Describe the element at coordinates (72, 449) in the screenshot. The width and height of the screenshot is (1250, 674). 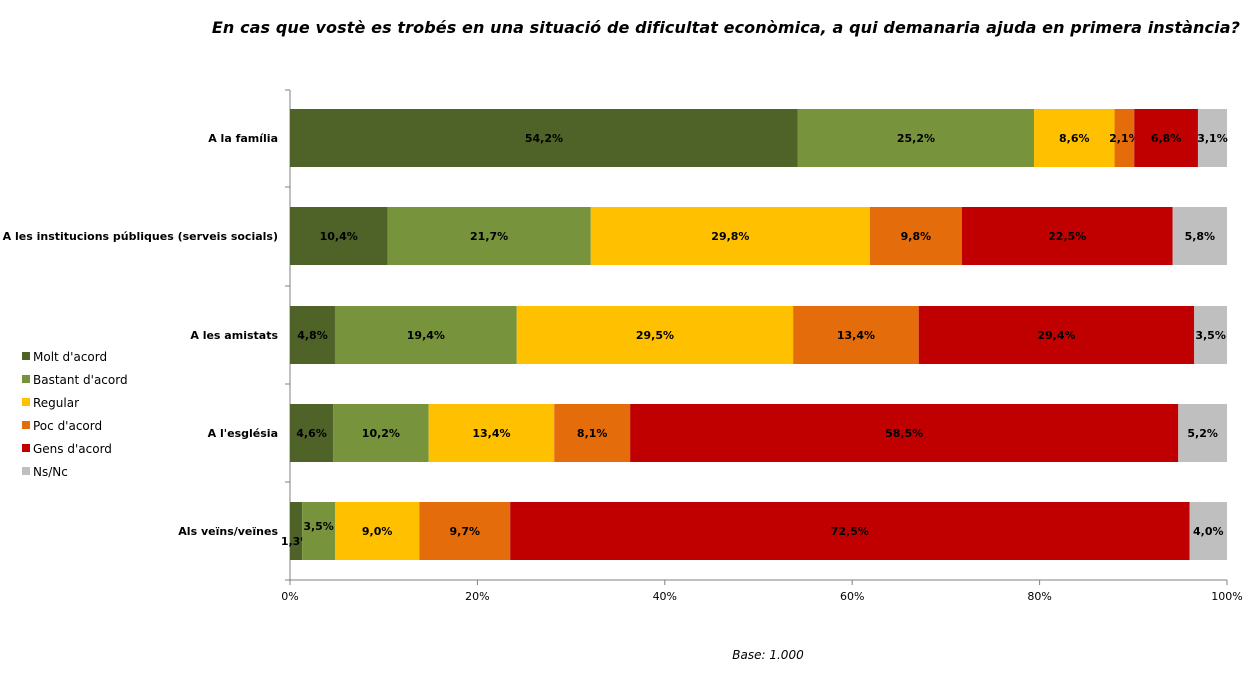
I see `legend-label: Gens d'acord` at that location.